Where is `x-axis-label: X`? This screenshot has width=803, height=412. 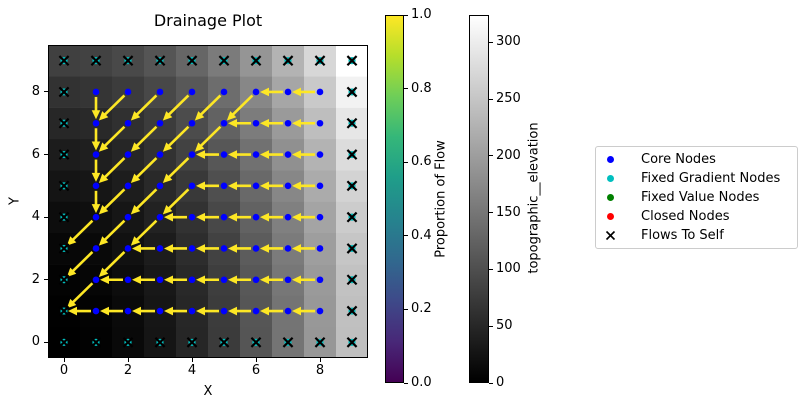
x-axis-label: X is located at coordinates (208, 391).